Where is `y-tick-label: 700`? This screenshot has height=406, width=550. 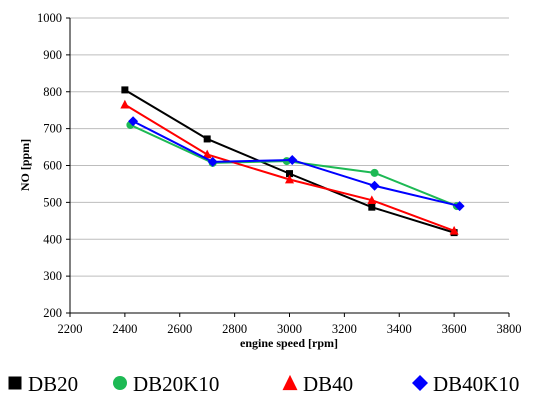 y-tick-label: 700 is located at coordinates (52, 129).